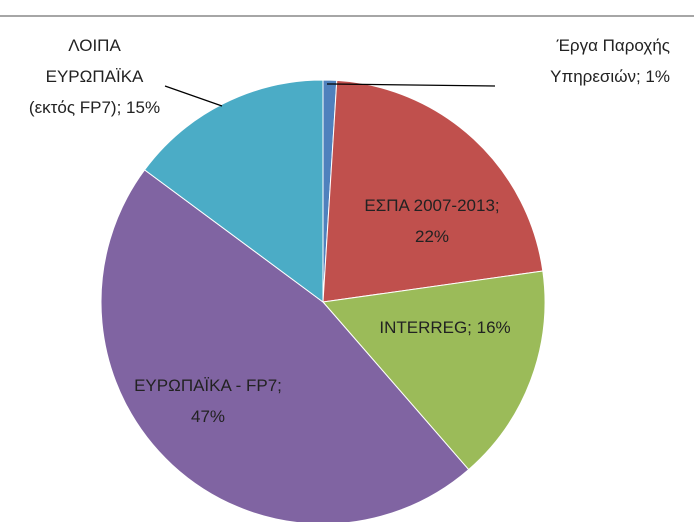 This screenshot has width=694, height=522. I want to click on data-label: ΕΥΡΩΠΑΪΚΑ - FP7; 47%, so click(208, 401).